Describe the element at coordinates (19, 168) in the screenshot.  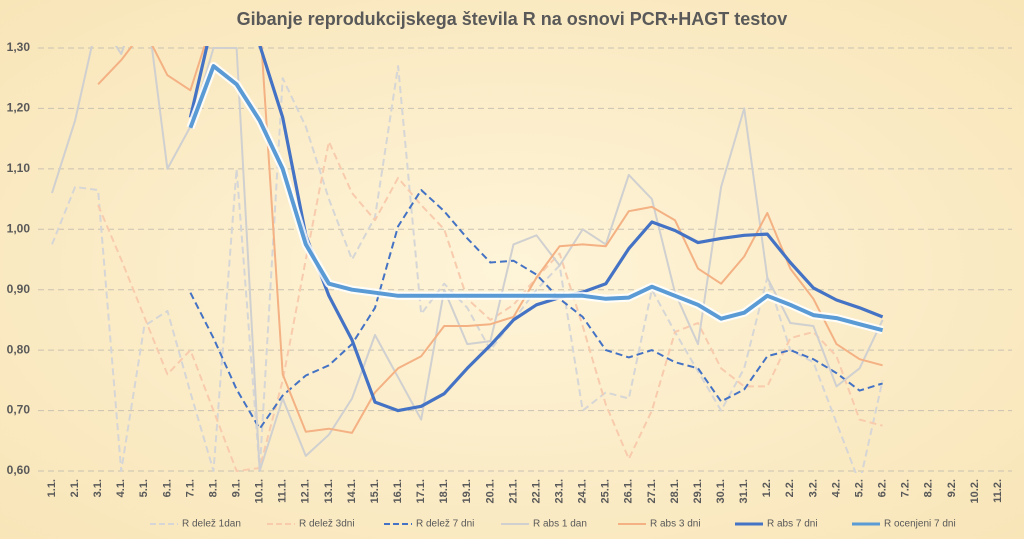
I see `y-tick-label: 1,10` at that location.